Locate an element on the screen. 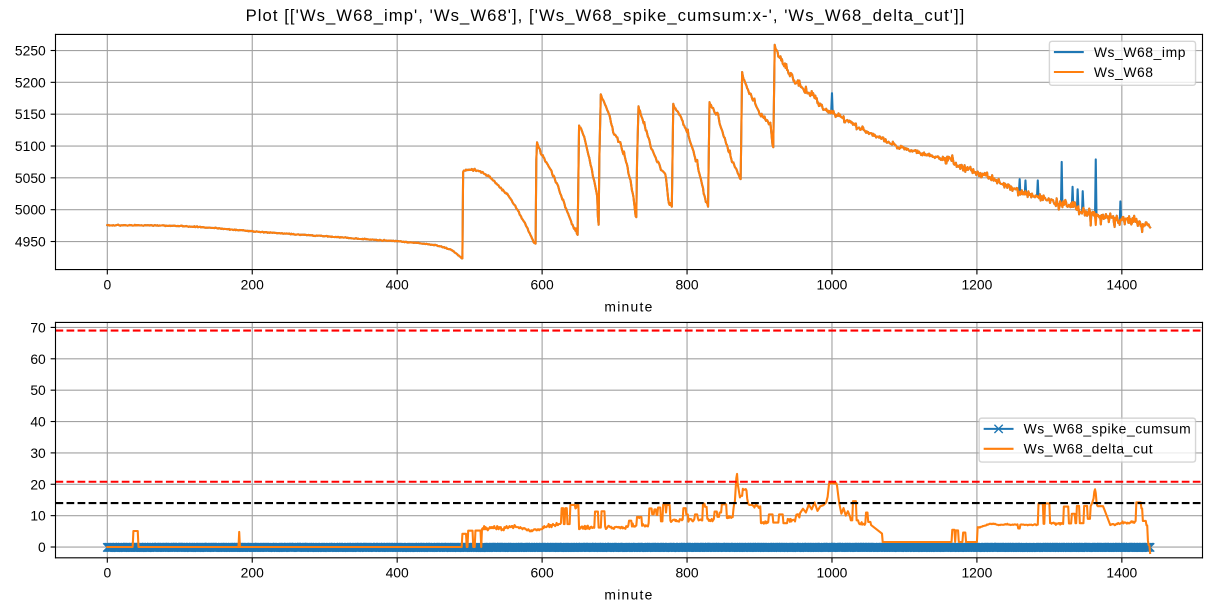 The image size is (1211, 611). svg-text: 20 is located at coordinates (38, 484).